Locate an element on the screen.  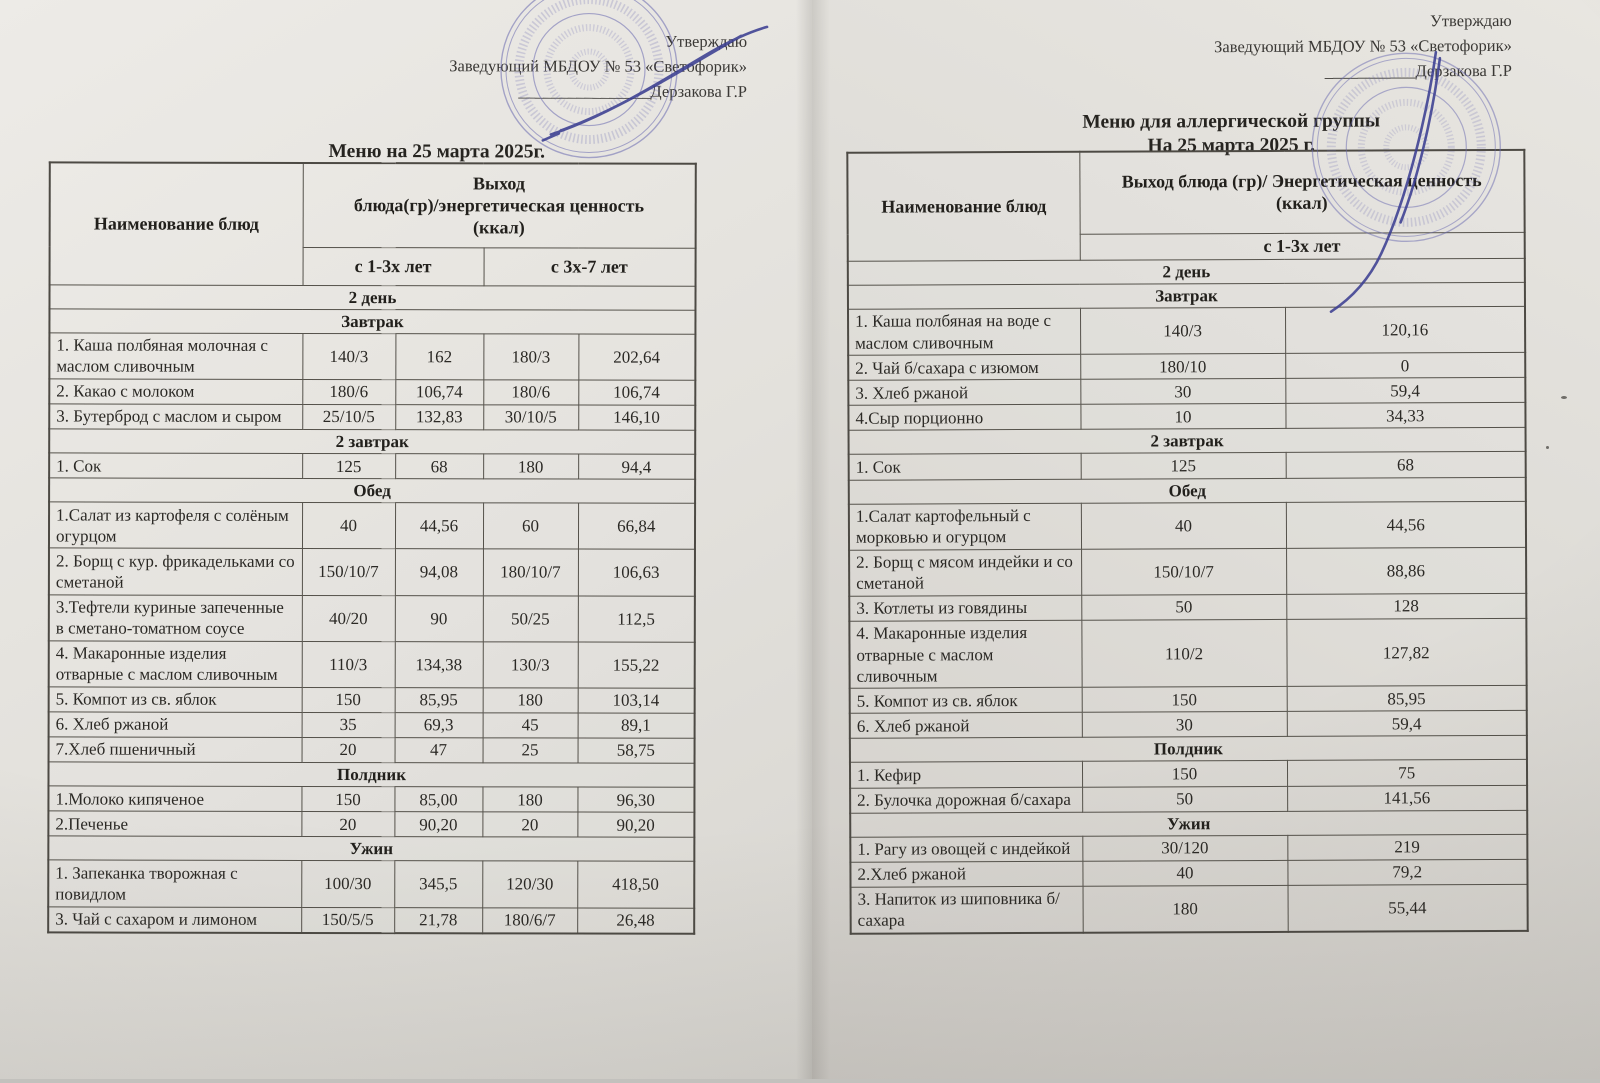
meal-section-label: Завтрак is located at coordinates (1186, 296).